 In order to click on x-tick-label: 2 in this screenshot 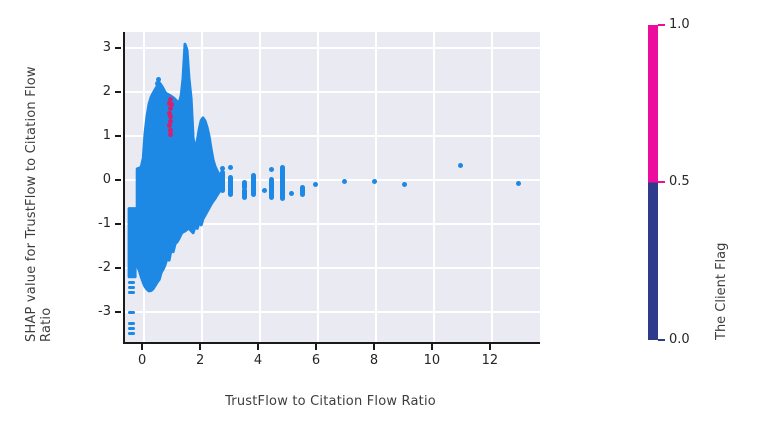, I will do `click(200, 360)`.